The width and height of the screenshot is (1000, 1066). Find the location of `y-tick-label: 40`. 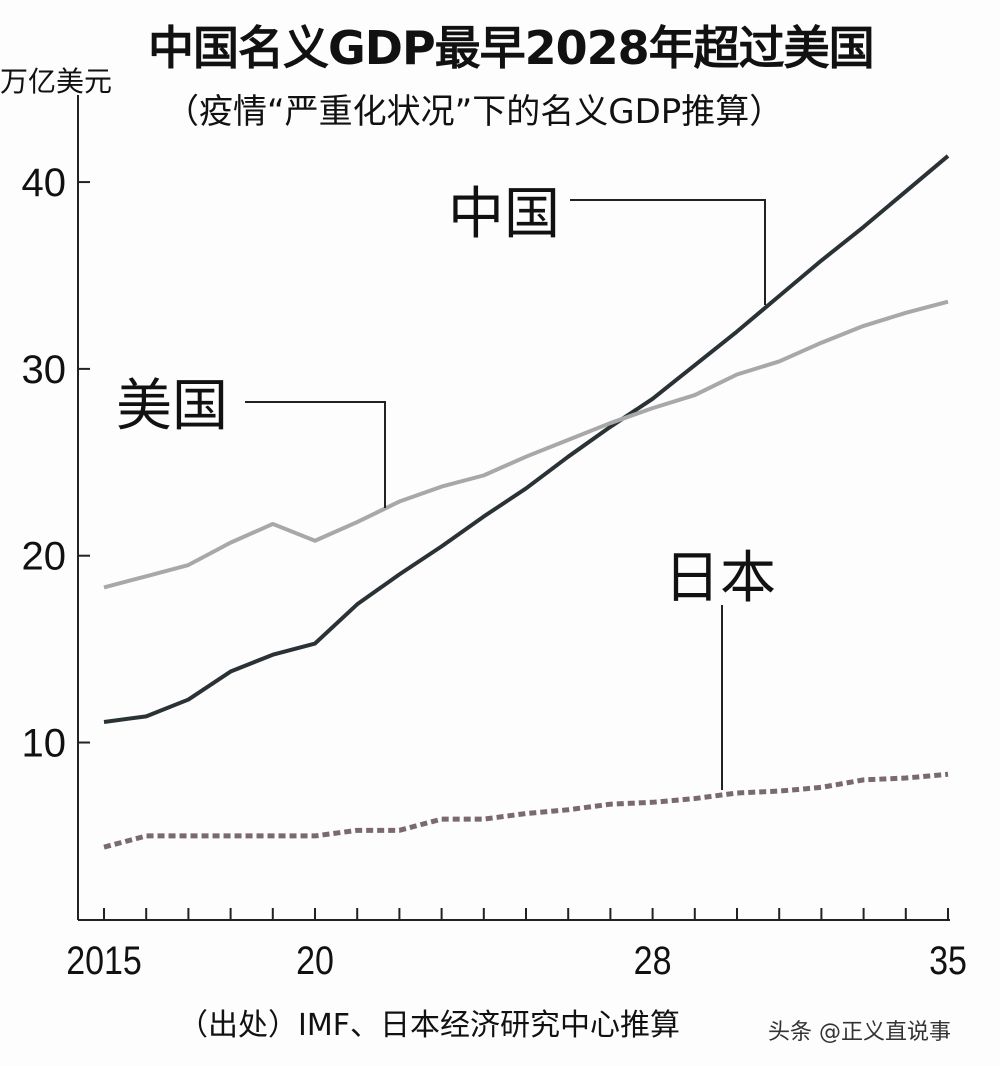

y-tick-label: 40 is located at coordinates (44, 183).